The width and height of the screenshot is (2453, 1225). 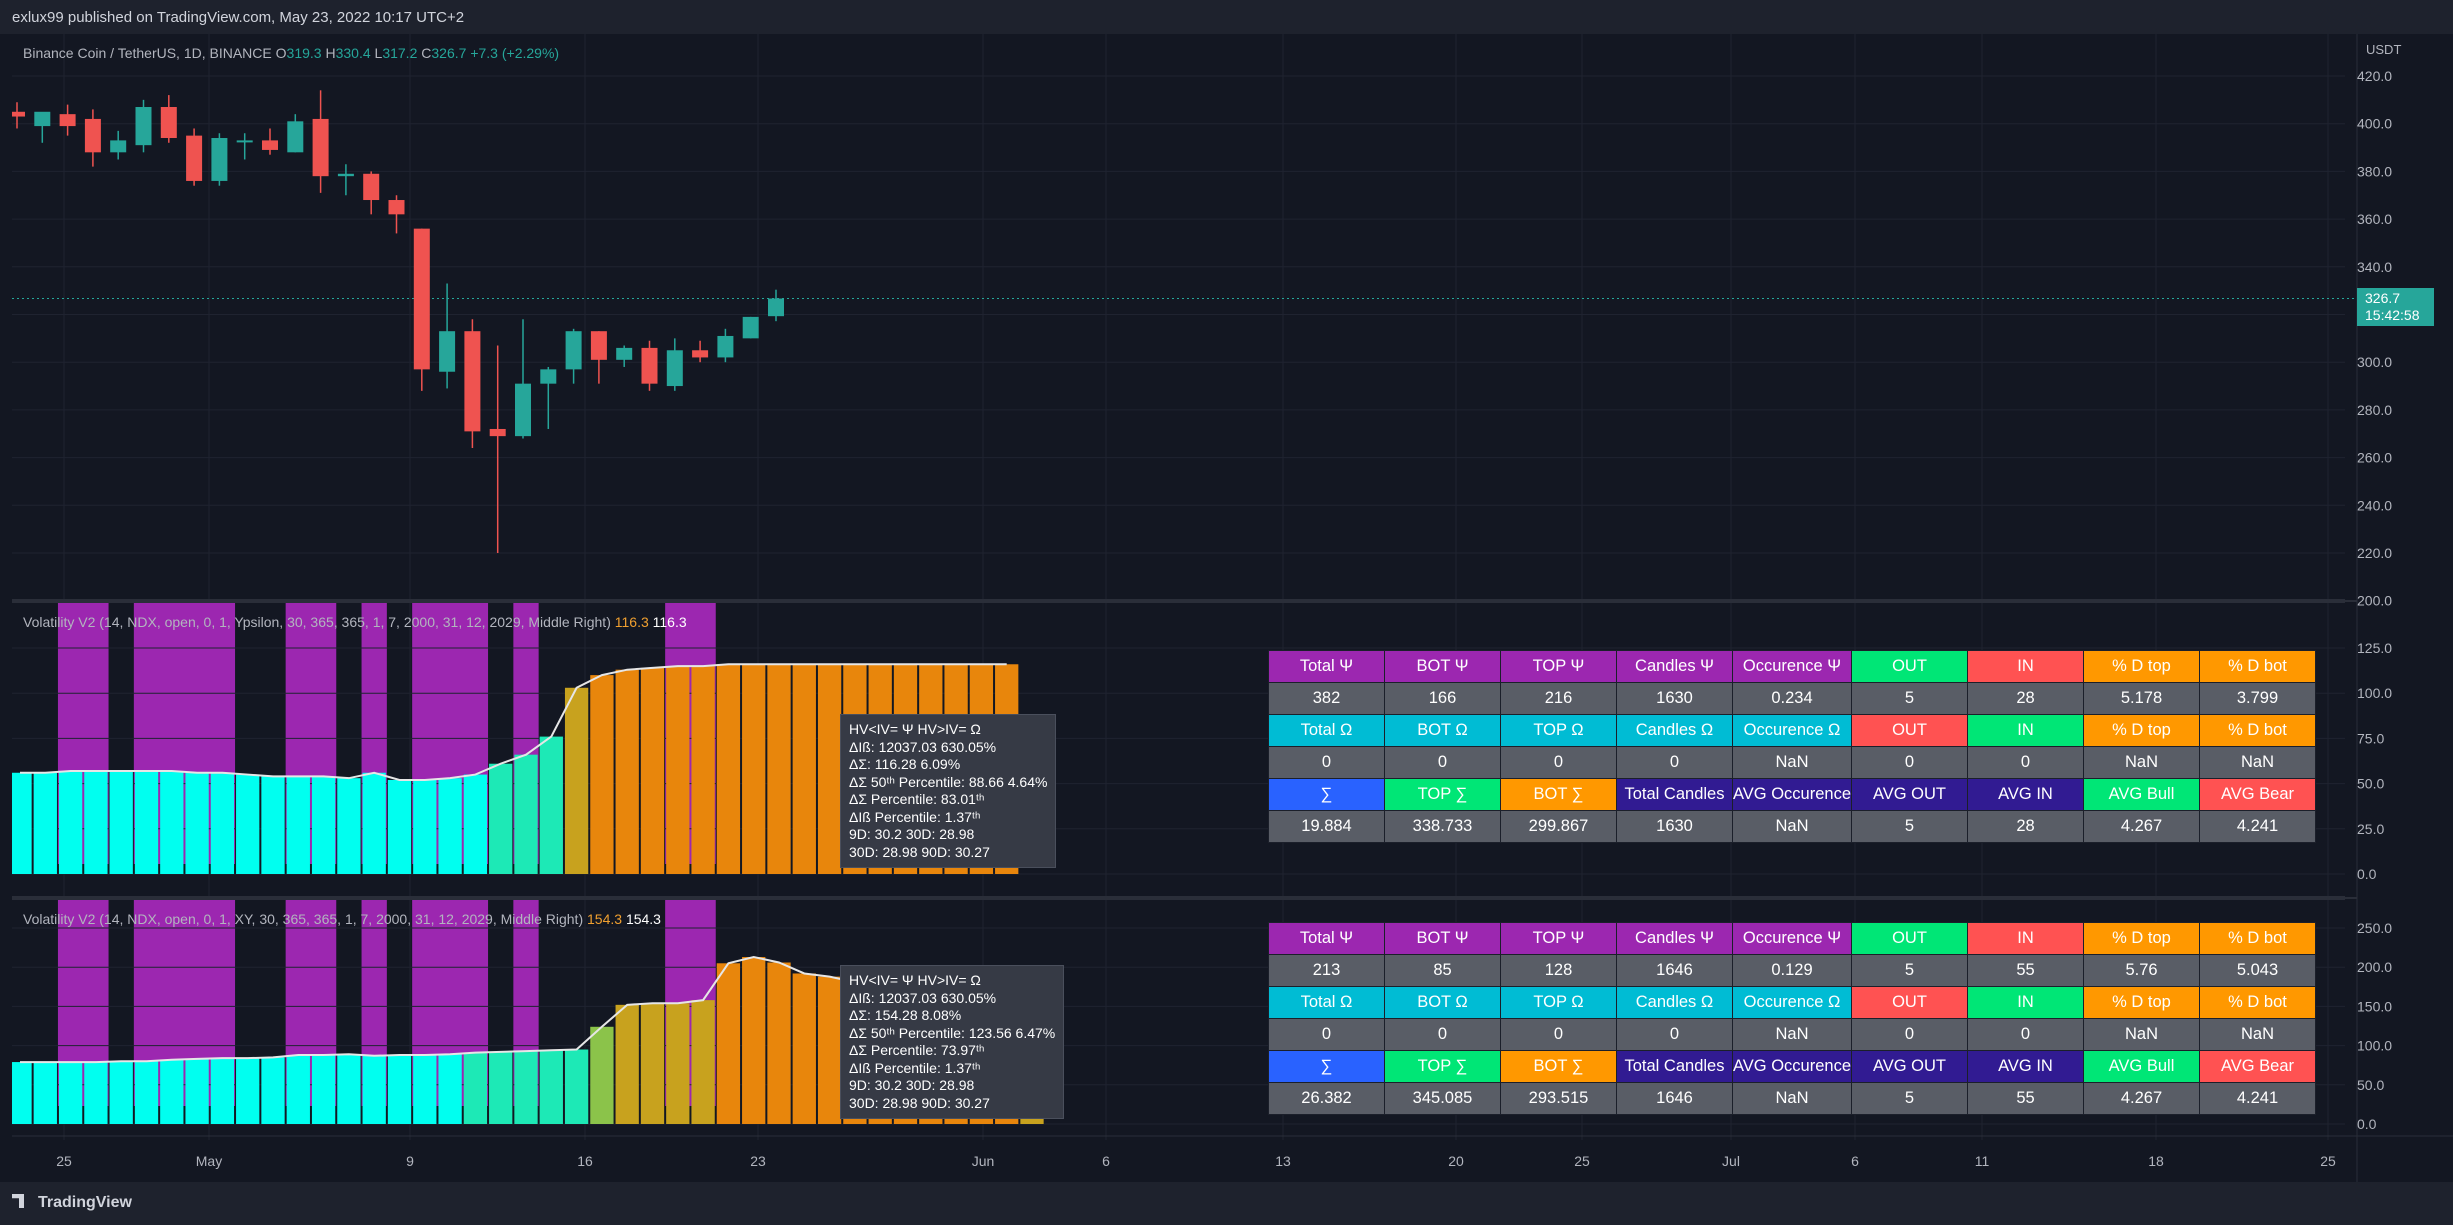 I want to click on table-cell: TOP ∑, so click(x=1442, y=1066).